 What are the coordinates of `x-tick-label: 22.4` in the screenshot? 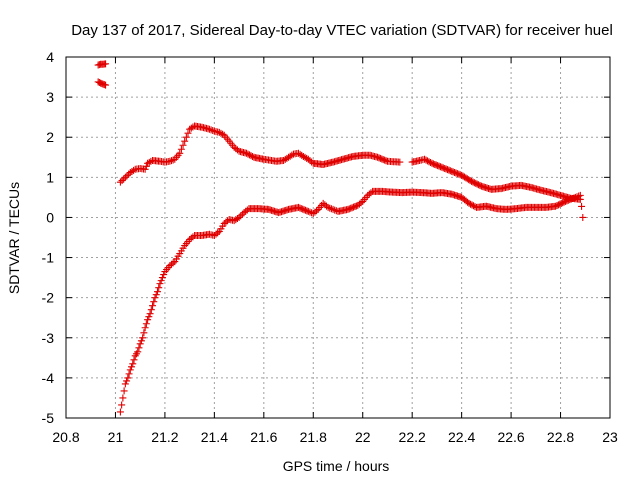 It's located at (461, 437).